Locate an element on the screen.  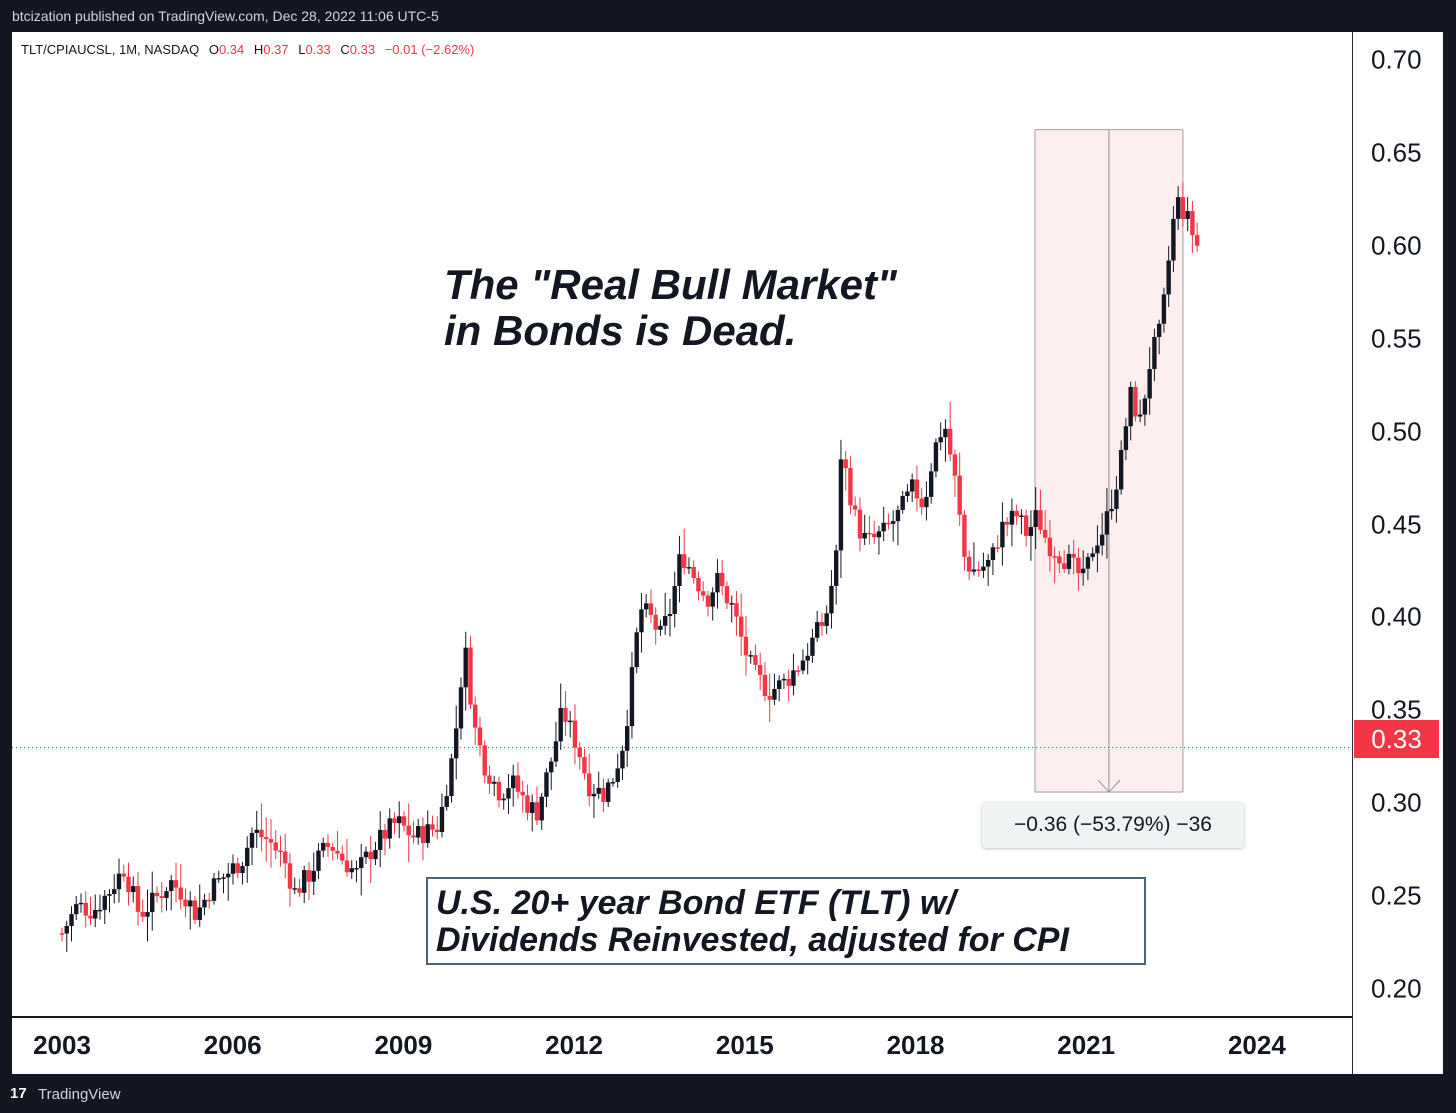
legend-low-label: L is located at coordinates (302, 49).